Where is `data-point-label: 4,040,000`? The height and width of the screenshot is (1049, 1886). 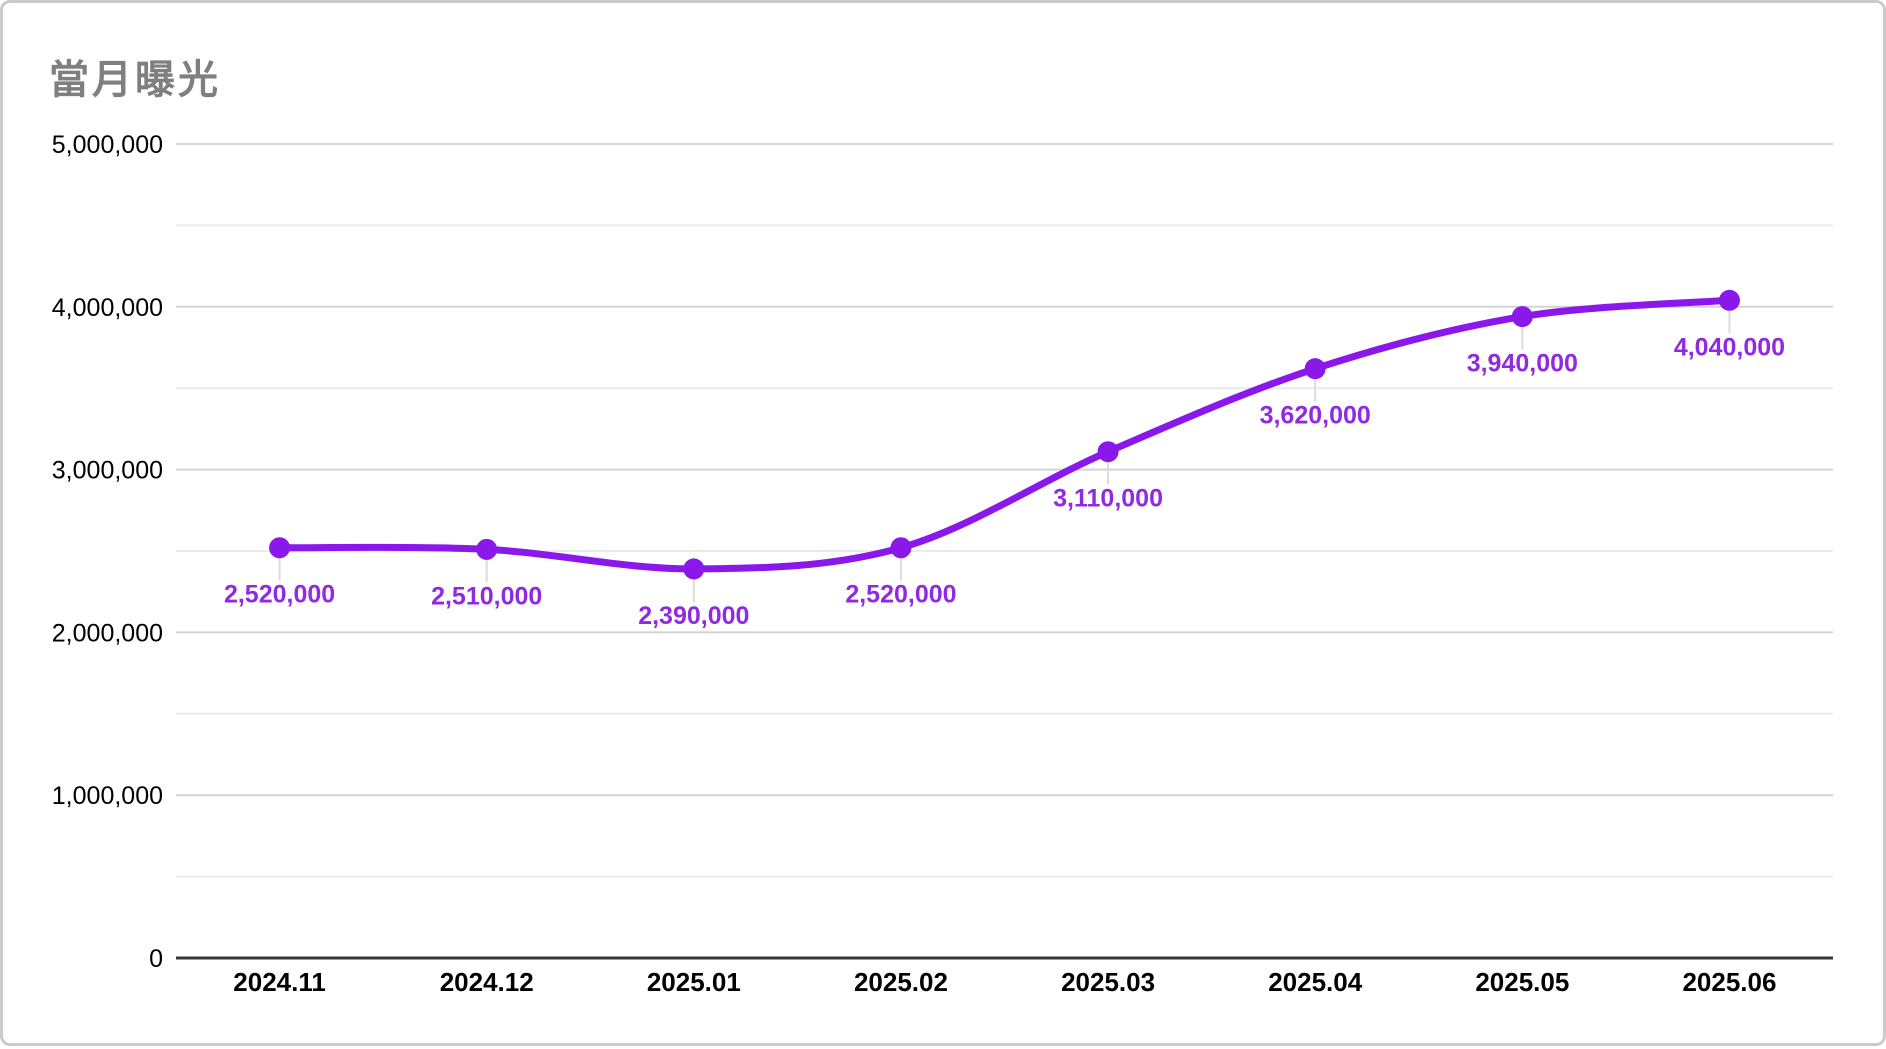 data-point-label: 4,040,000 is located at coordinates (1729, 347).